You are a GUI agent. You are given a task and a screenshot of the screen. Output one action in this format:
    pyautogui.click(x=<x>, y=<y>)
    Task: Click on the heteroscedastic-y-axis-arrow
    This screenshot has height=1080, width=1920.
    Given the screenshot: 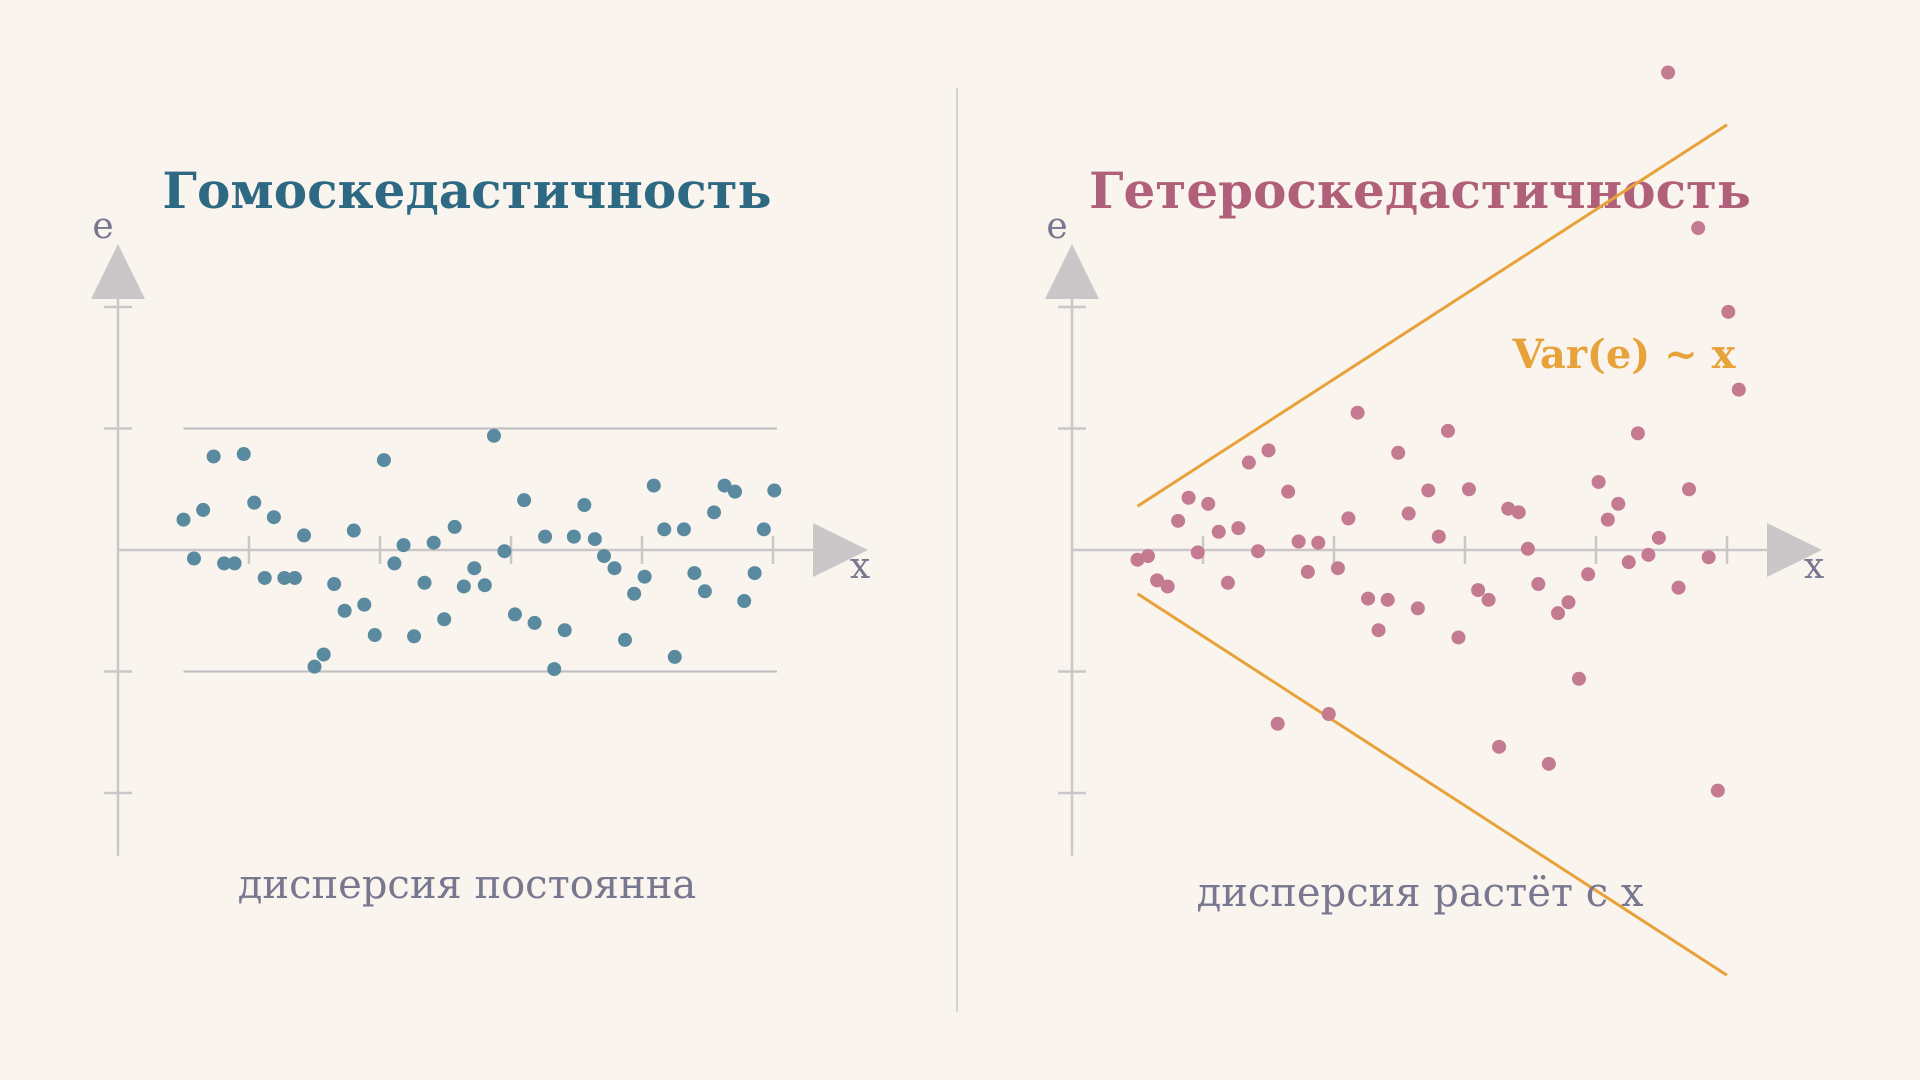 What is the action you would take?
    pyautogui.click(x=1072, y=271)
    